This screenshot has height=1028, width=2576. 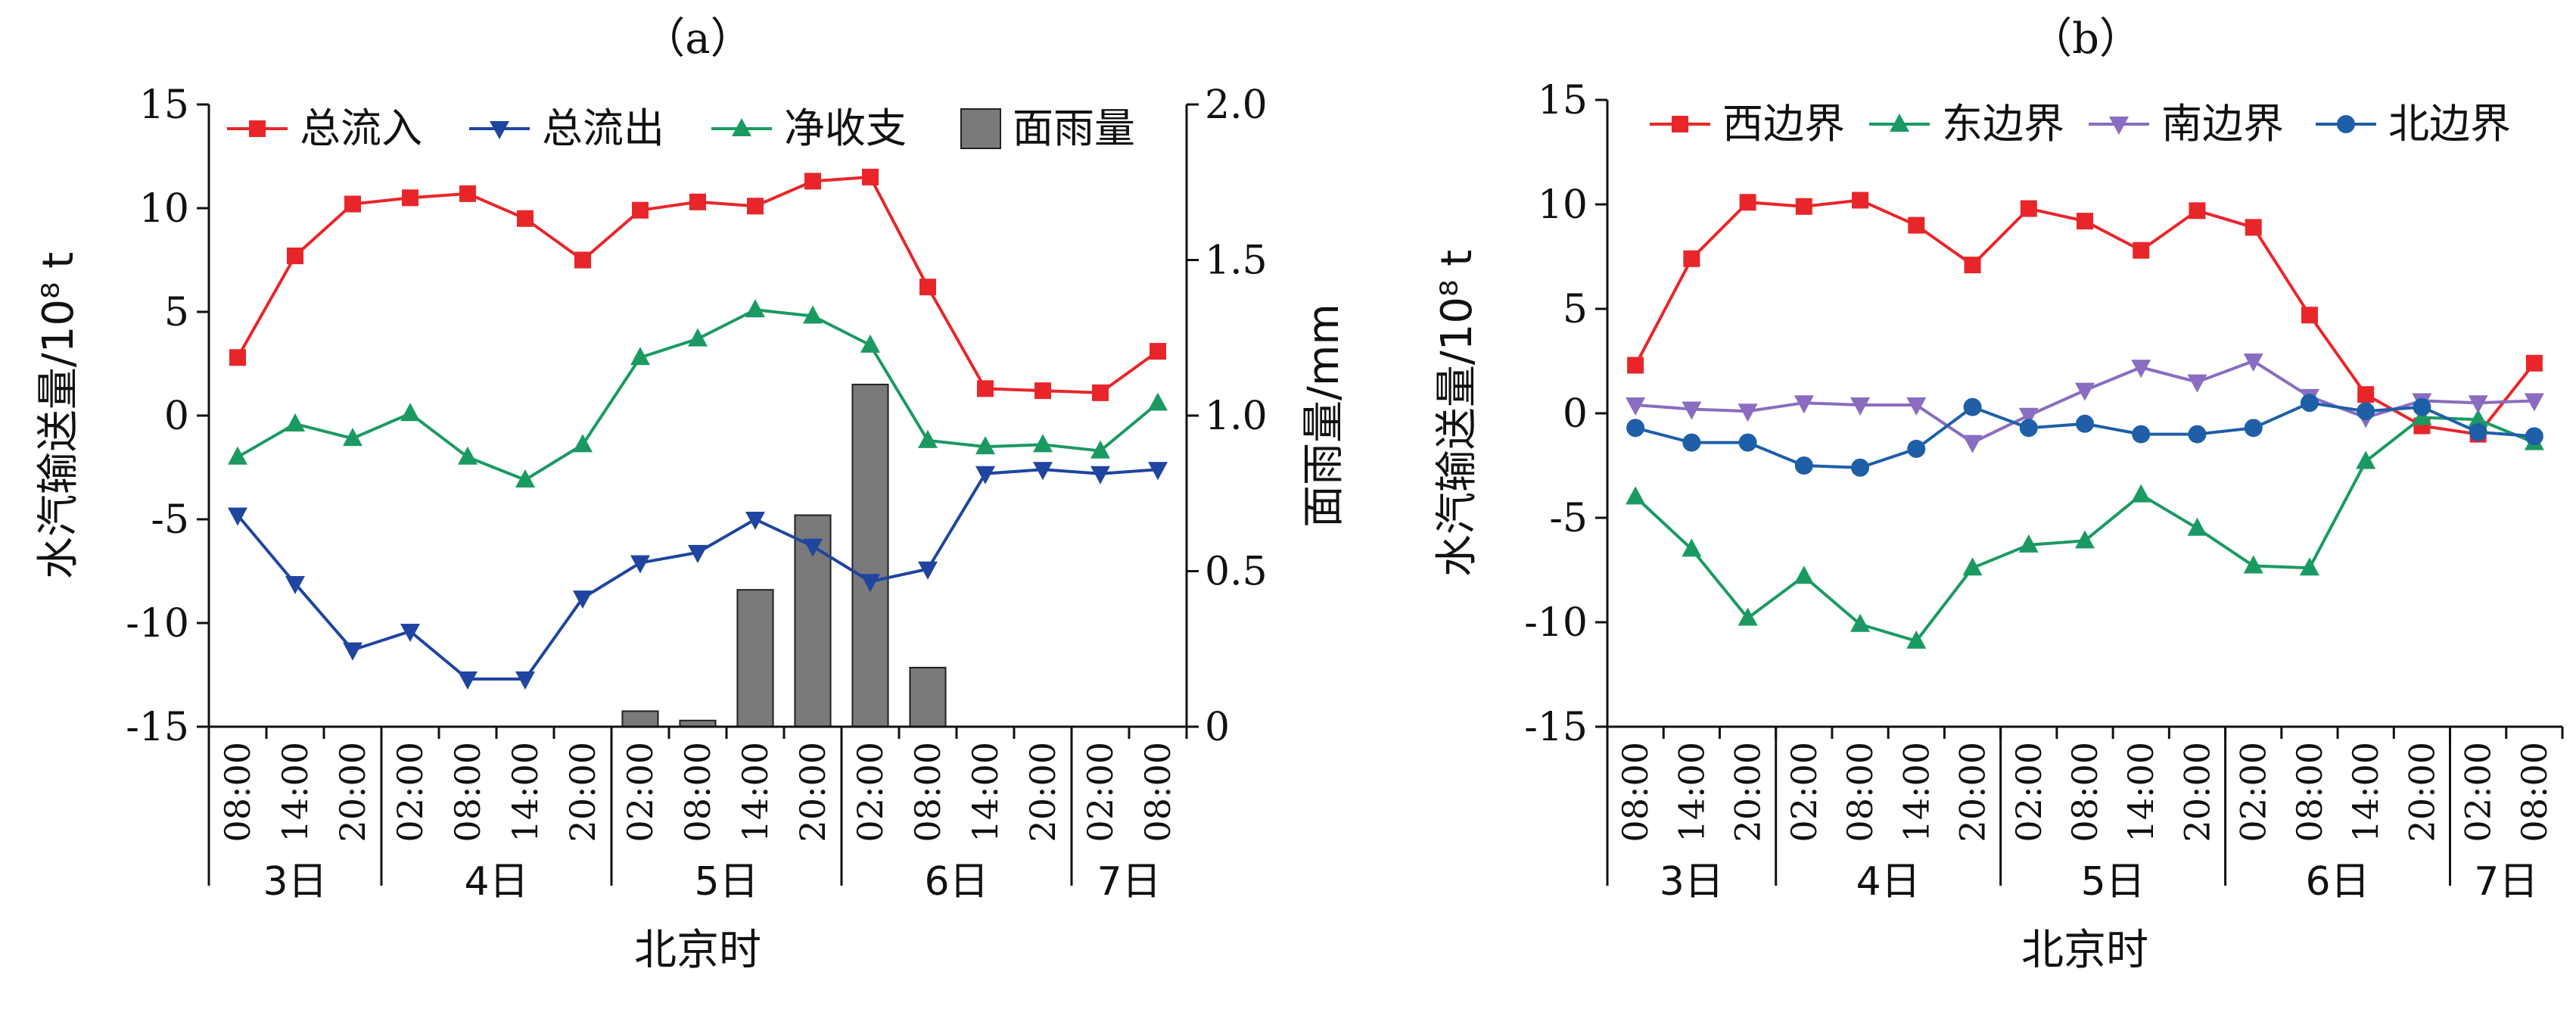 What do you see at coordinates (697, 950) in the screenshot?
I see `x-axis-label: 北京时` at bounding box center [697, 950].